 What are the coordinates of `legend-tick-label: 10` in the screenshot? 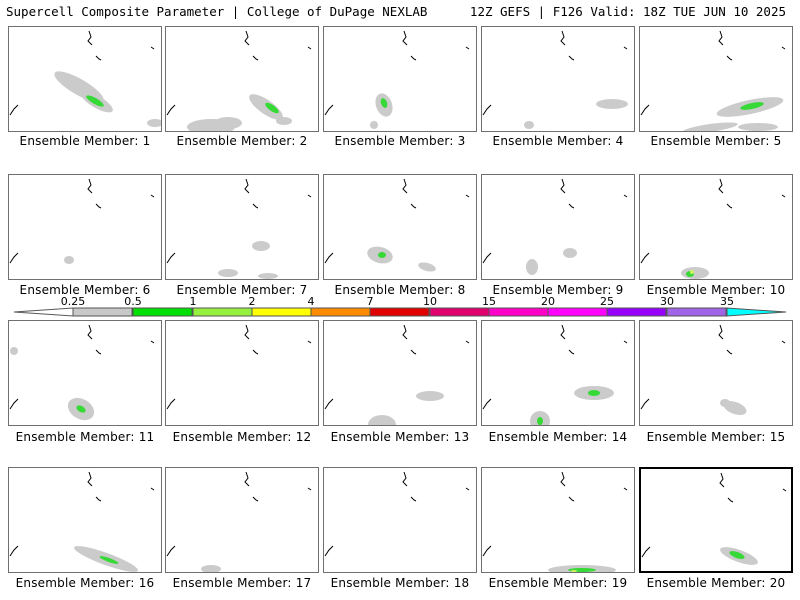 It's located at (430, 301).